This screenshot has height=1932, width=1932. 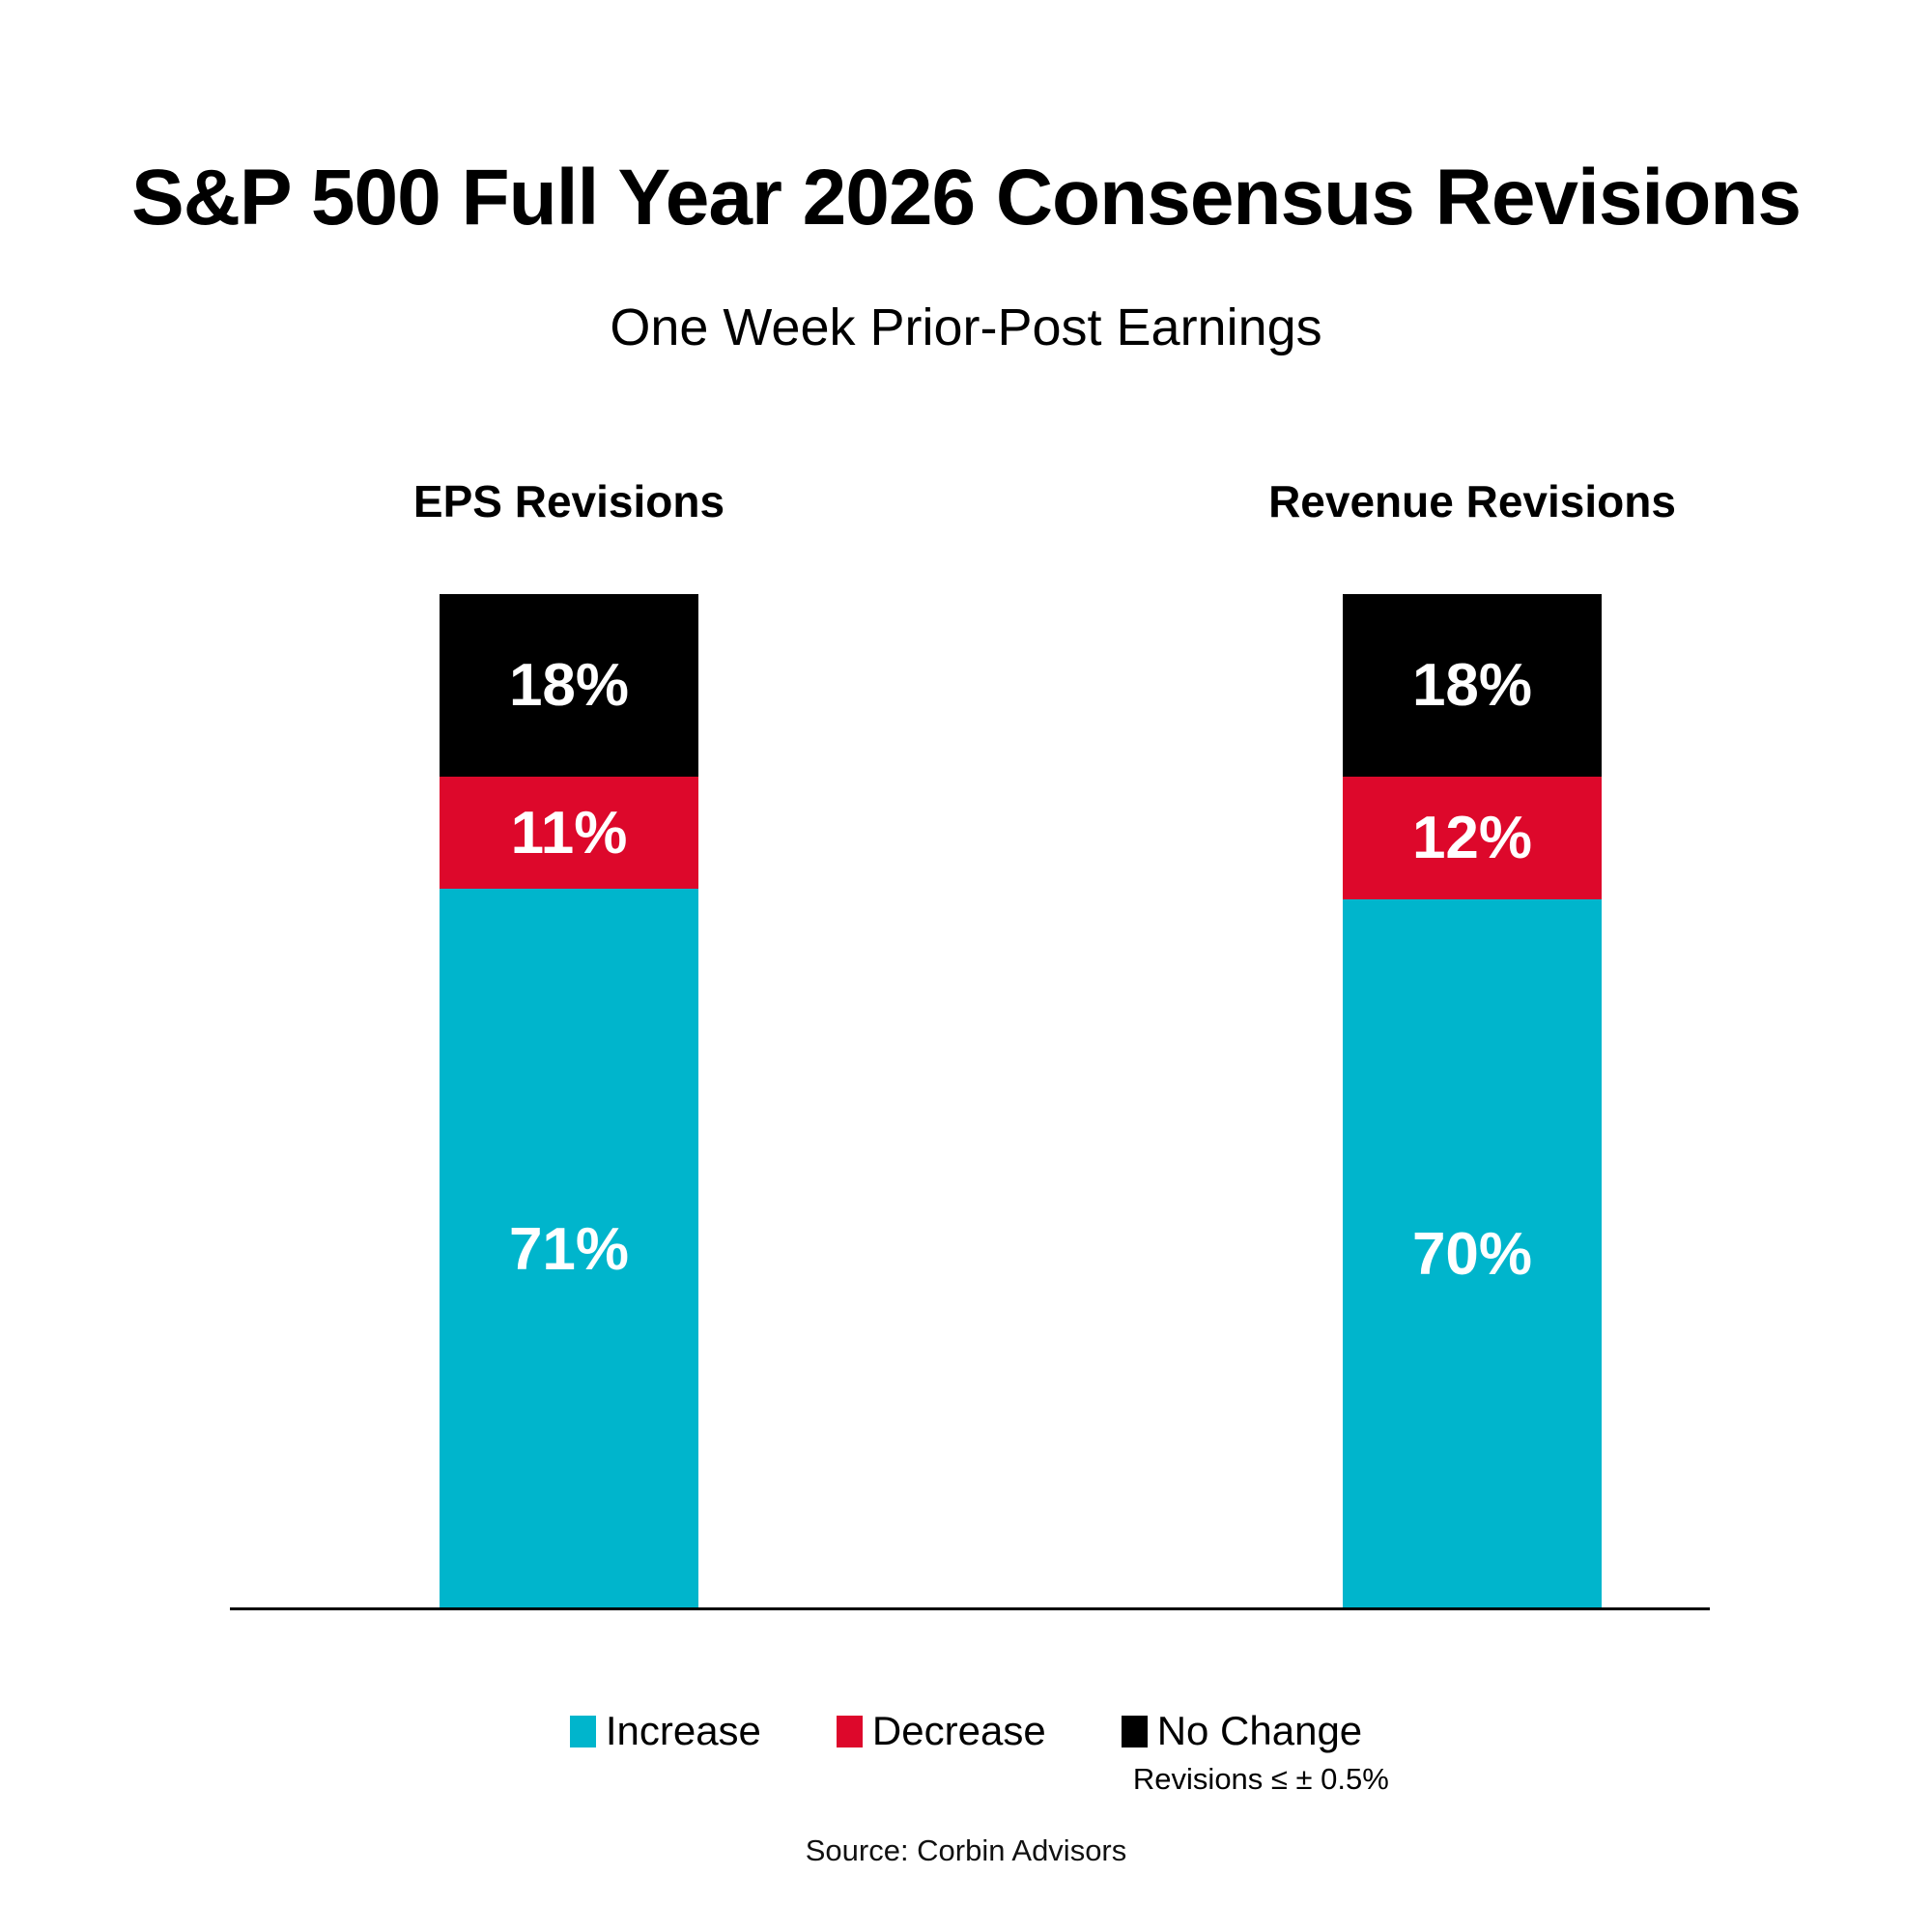 What do you see at coordinates (582, 1731) in the screenshot?
I see `legend-swatch-increase` at bounding box center [582, 1731].